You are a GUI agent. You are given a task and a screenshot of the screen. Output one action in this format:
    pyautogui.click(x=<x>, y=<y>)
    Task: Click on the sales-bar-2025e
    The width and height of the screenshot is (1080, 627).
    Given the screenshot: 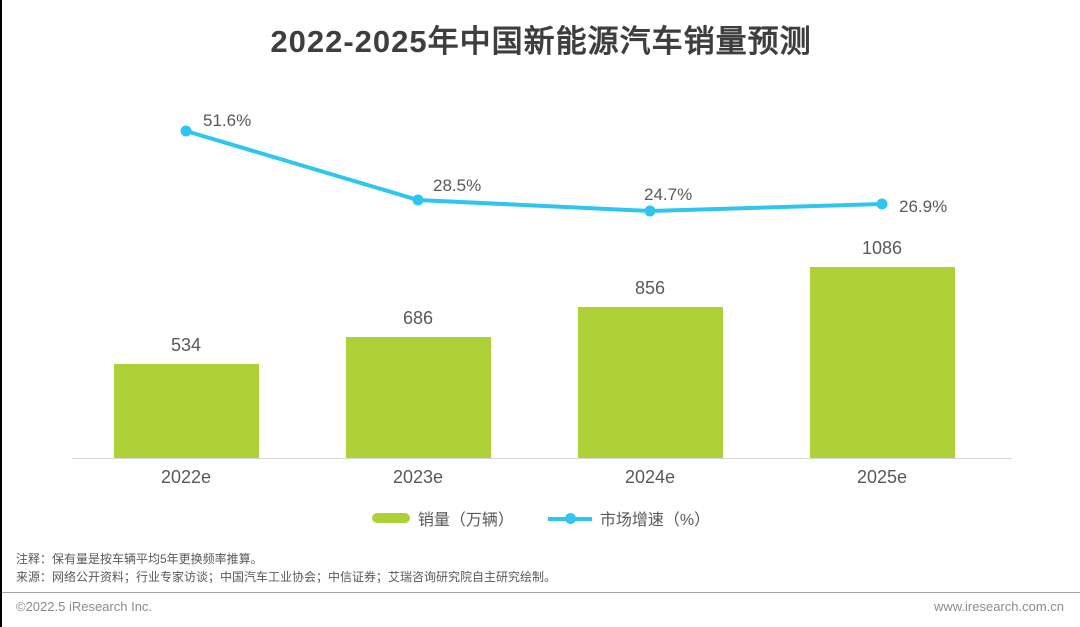 What is the action you would take?
    pyautogui.click(x=882, y=362)
    